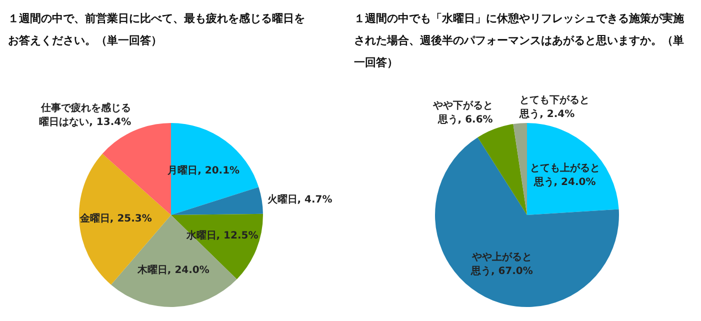 The image size is (701, 321). What do you see at coordinates (462, 113) in the screenshot?
I see `slice-label: やや下がると思う, 6.6%` at bounding box center [462, 113].